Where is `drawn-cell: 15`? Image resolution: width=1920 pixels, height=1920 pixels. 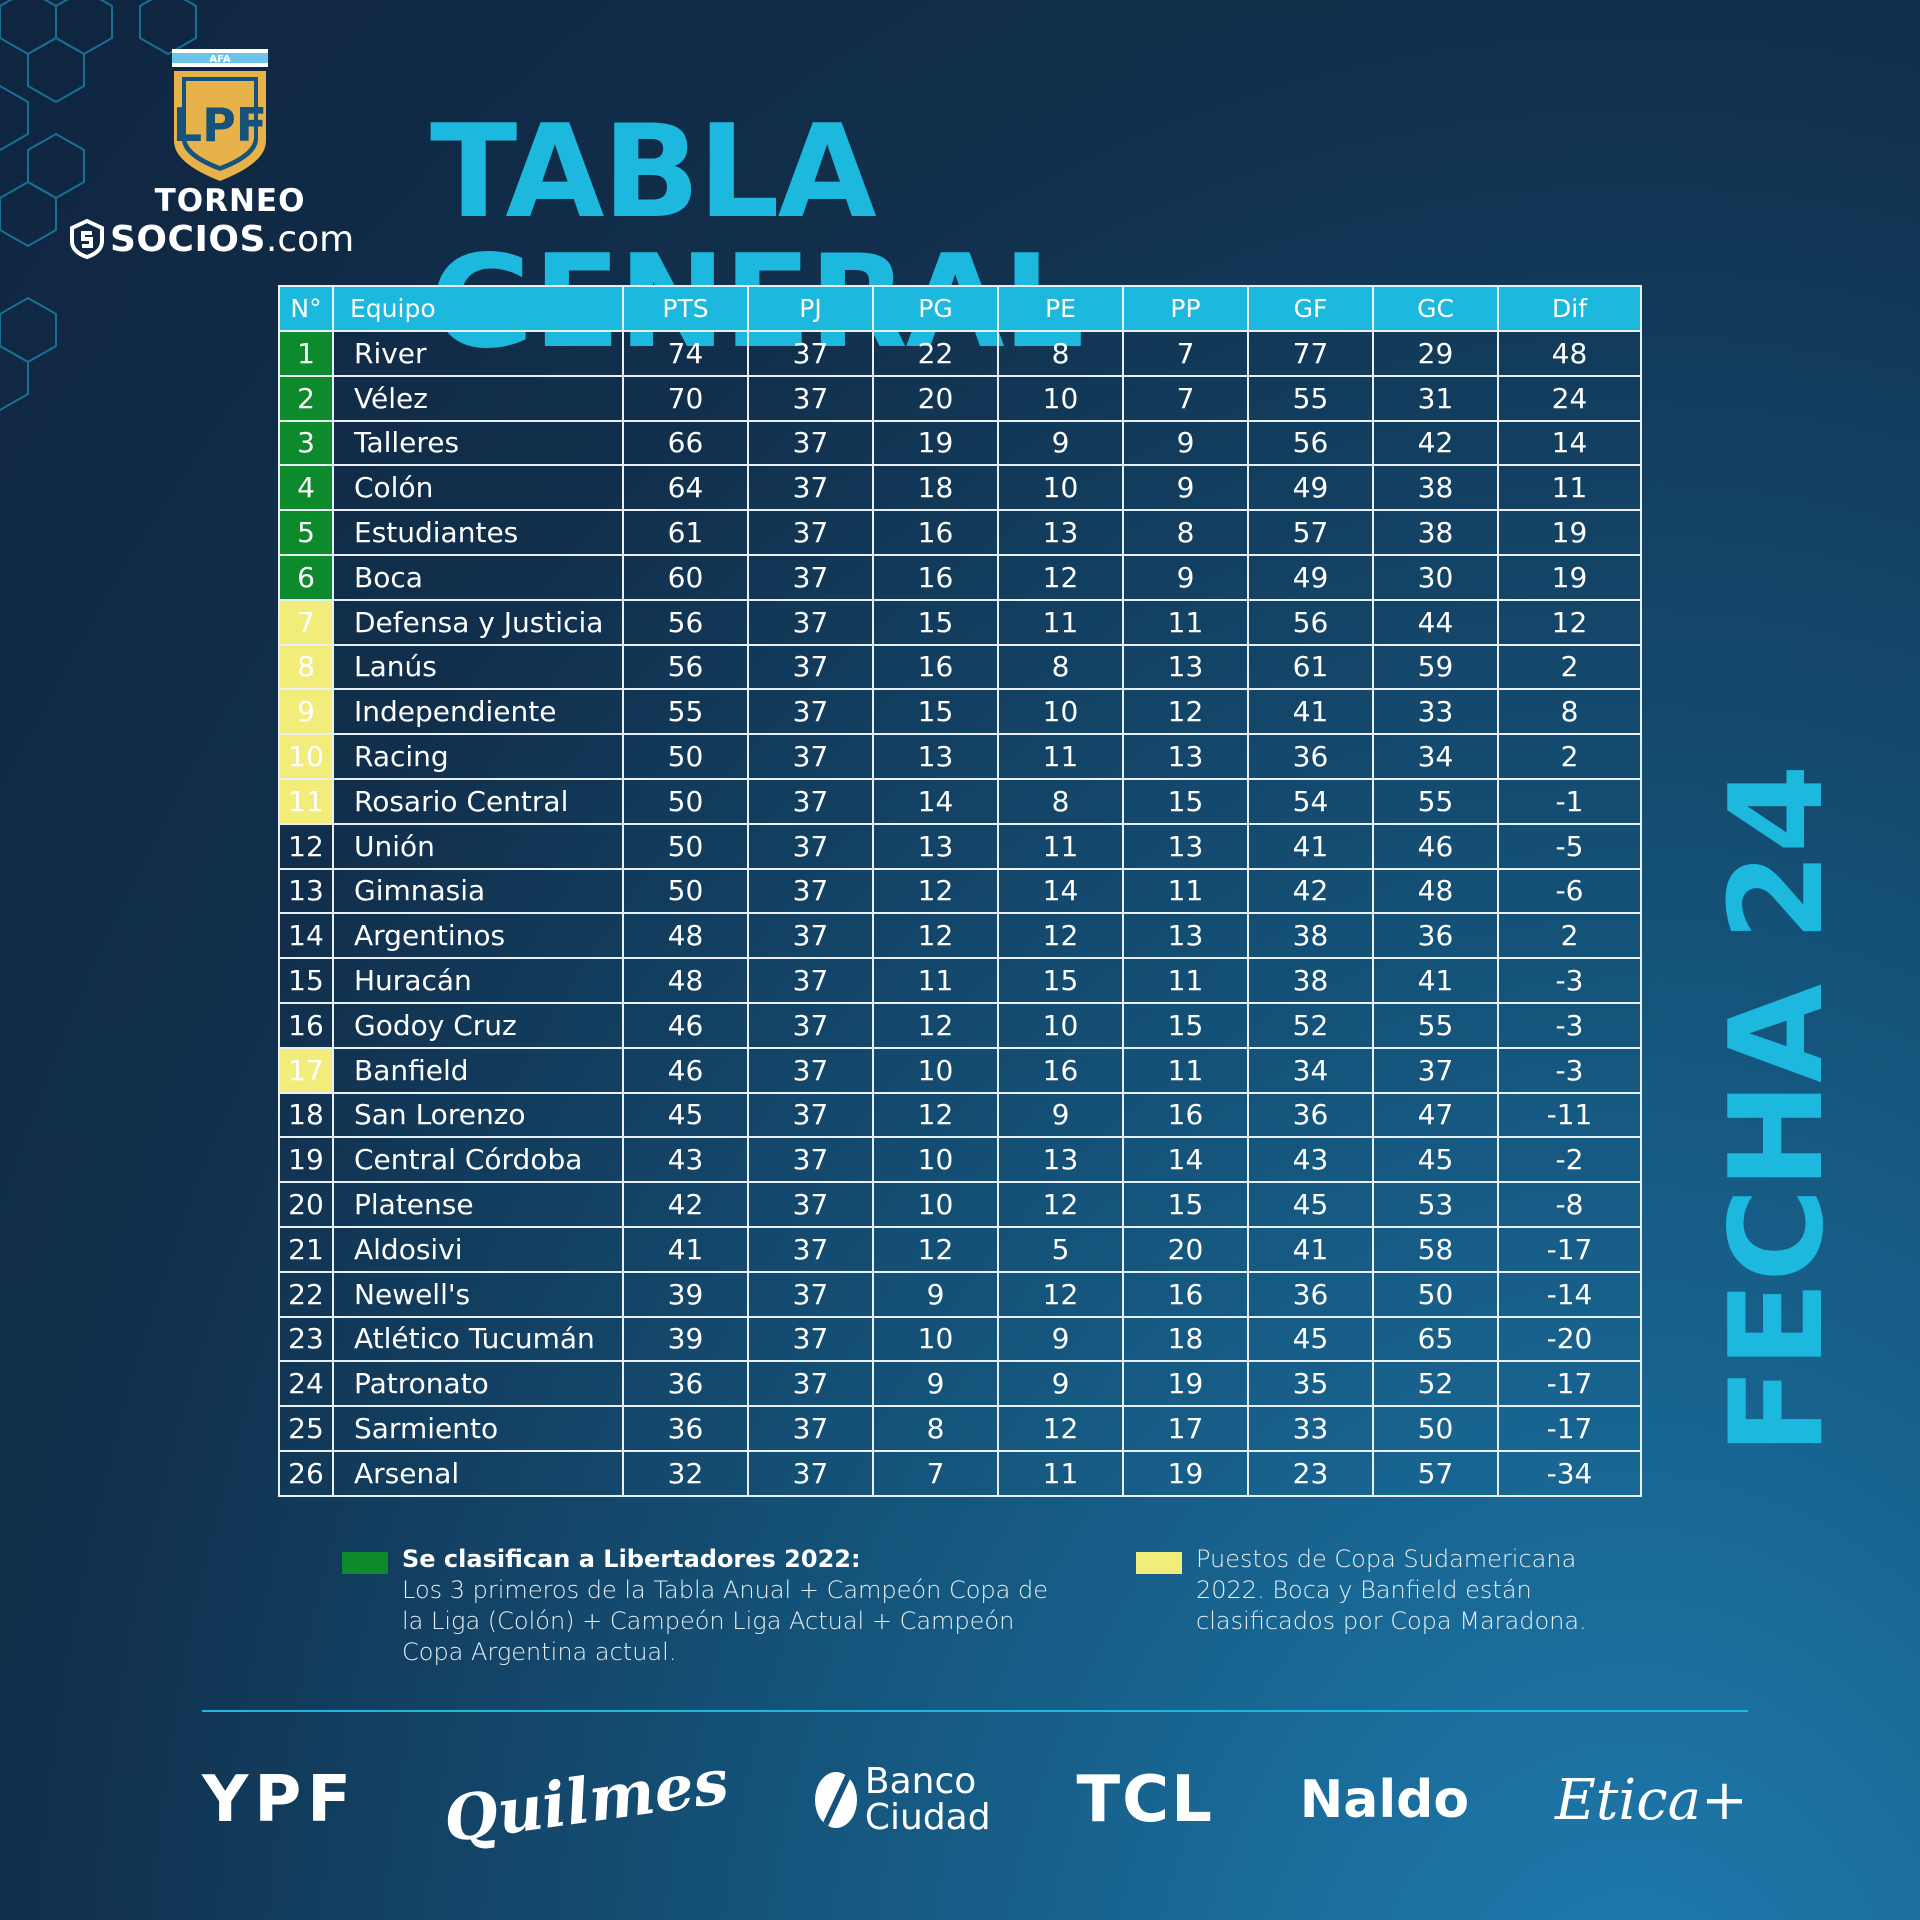
drawn-cell: 15 is located at coordinates (1060, 980).